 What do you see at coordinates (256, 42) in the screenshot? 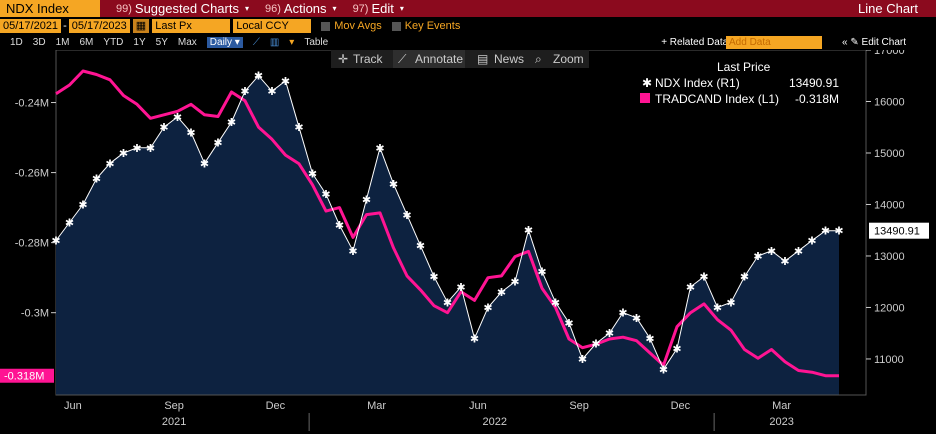
I see `line-chart-icon: ⟋` at bounding box center [256, 42].